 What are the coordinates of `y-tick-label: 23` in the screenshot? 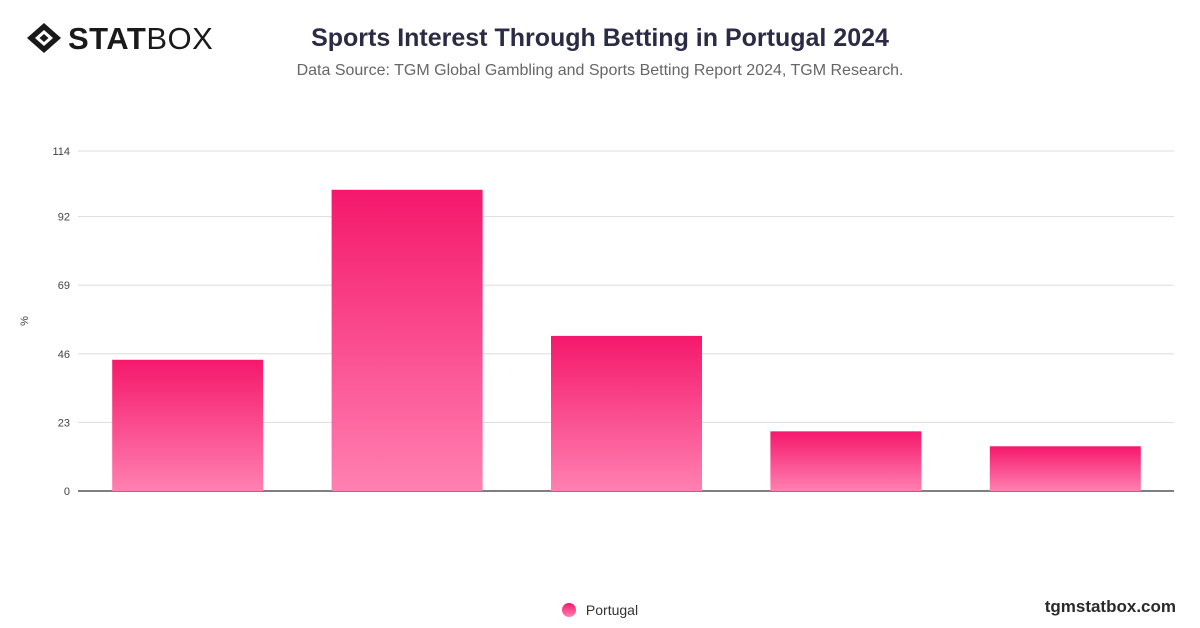 It's located at (64, 423).